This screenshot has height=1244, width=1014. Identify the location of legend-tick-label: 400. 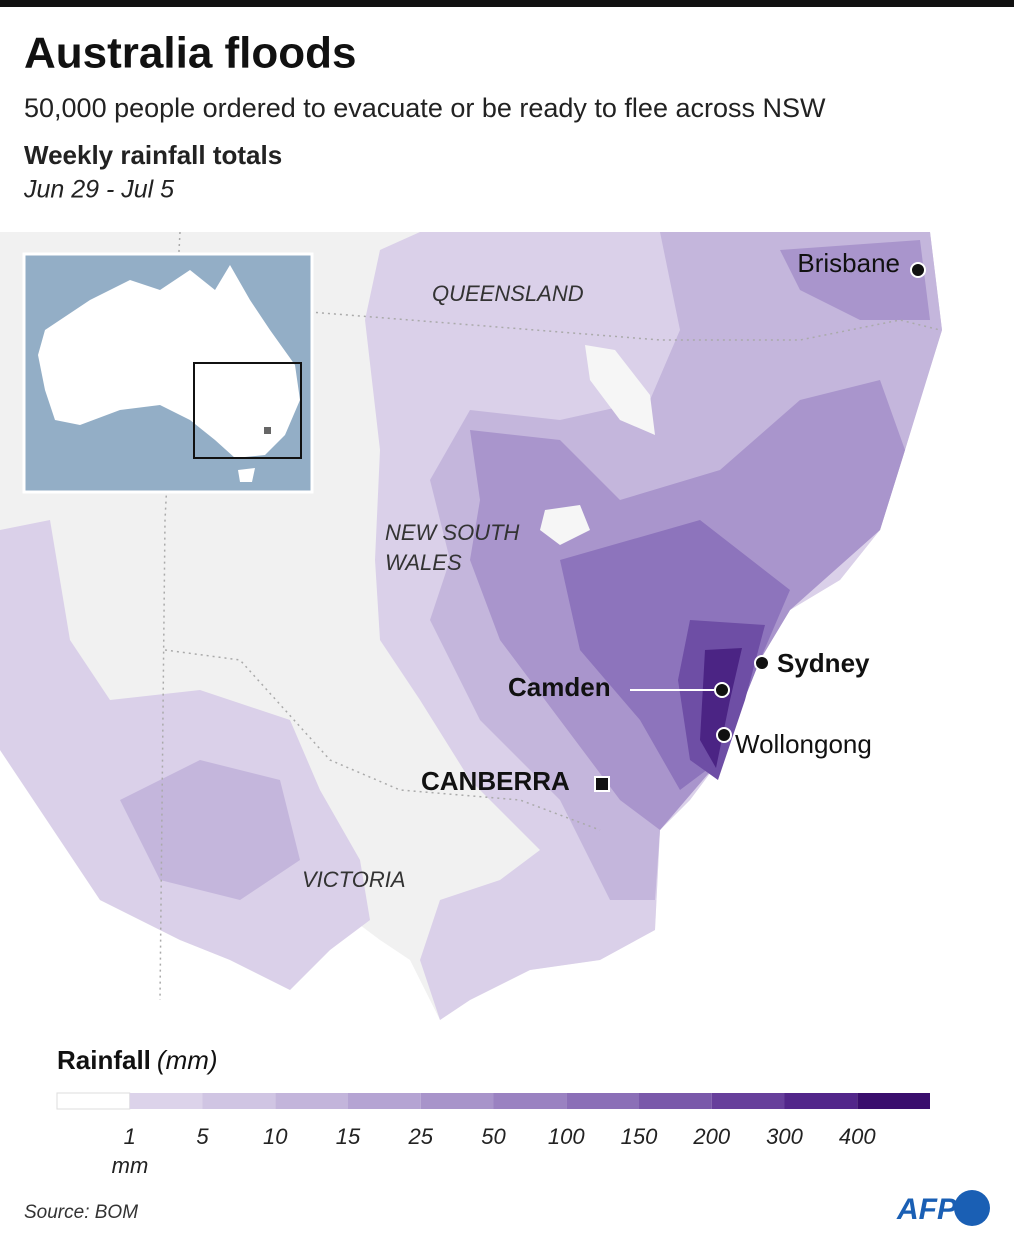
(857, 1136).